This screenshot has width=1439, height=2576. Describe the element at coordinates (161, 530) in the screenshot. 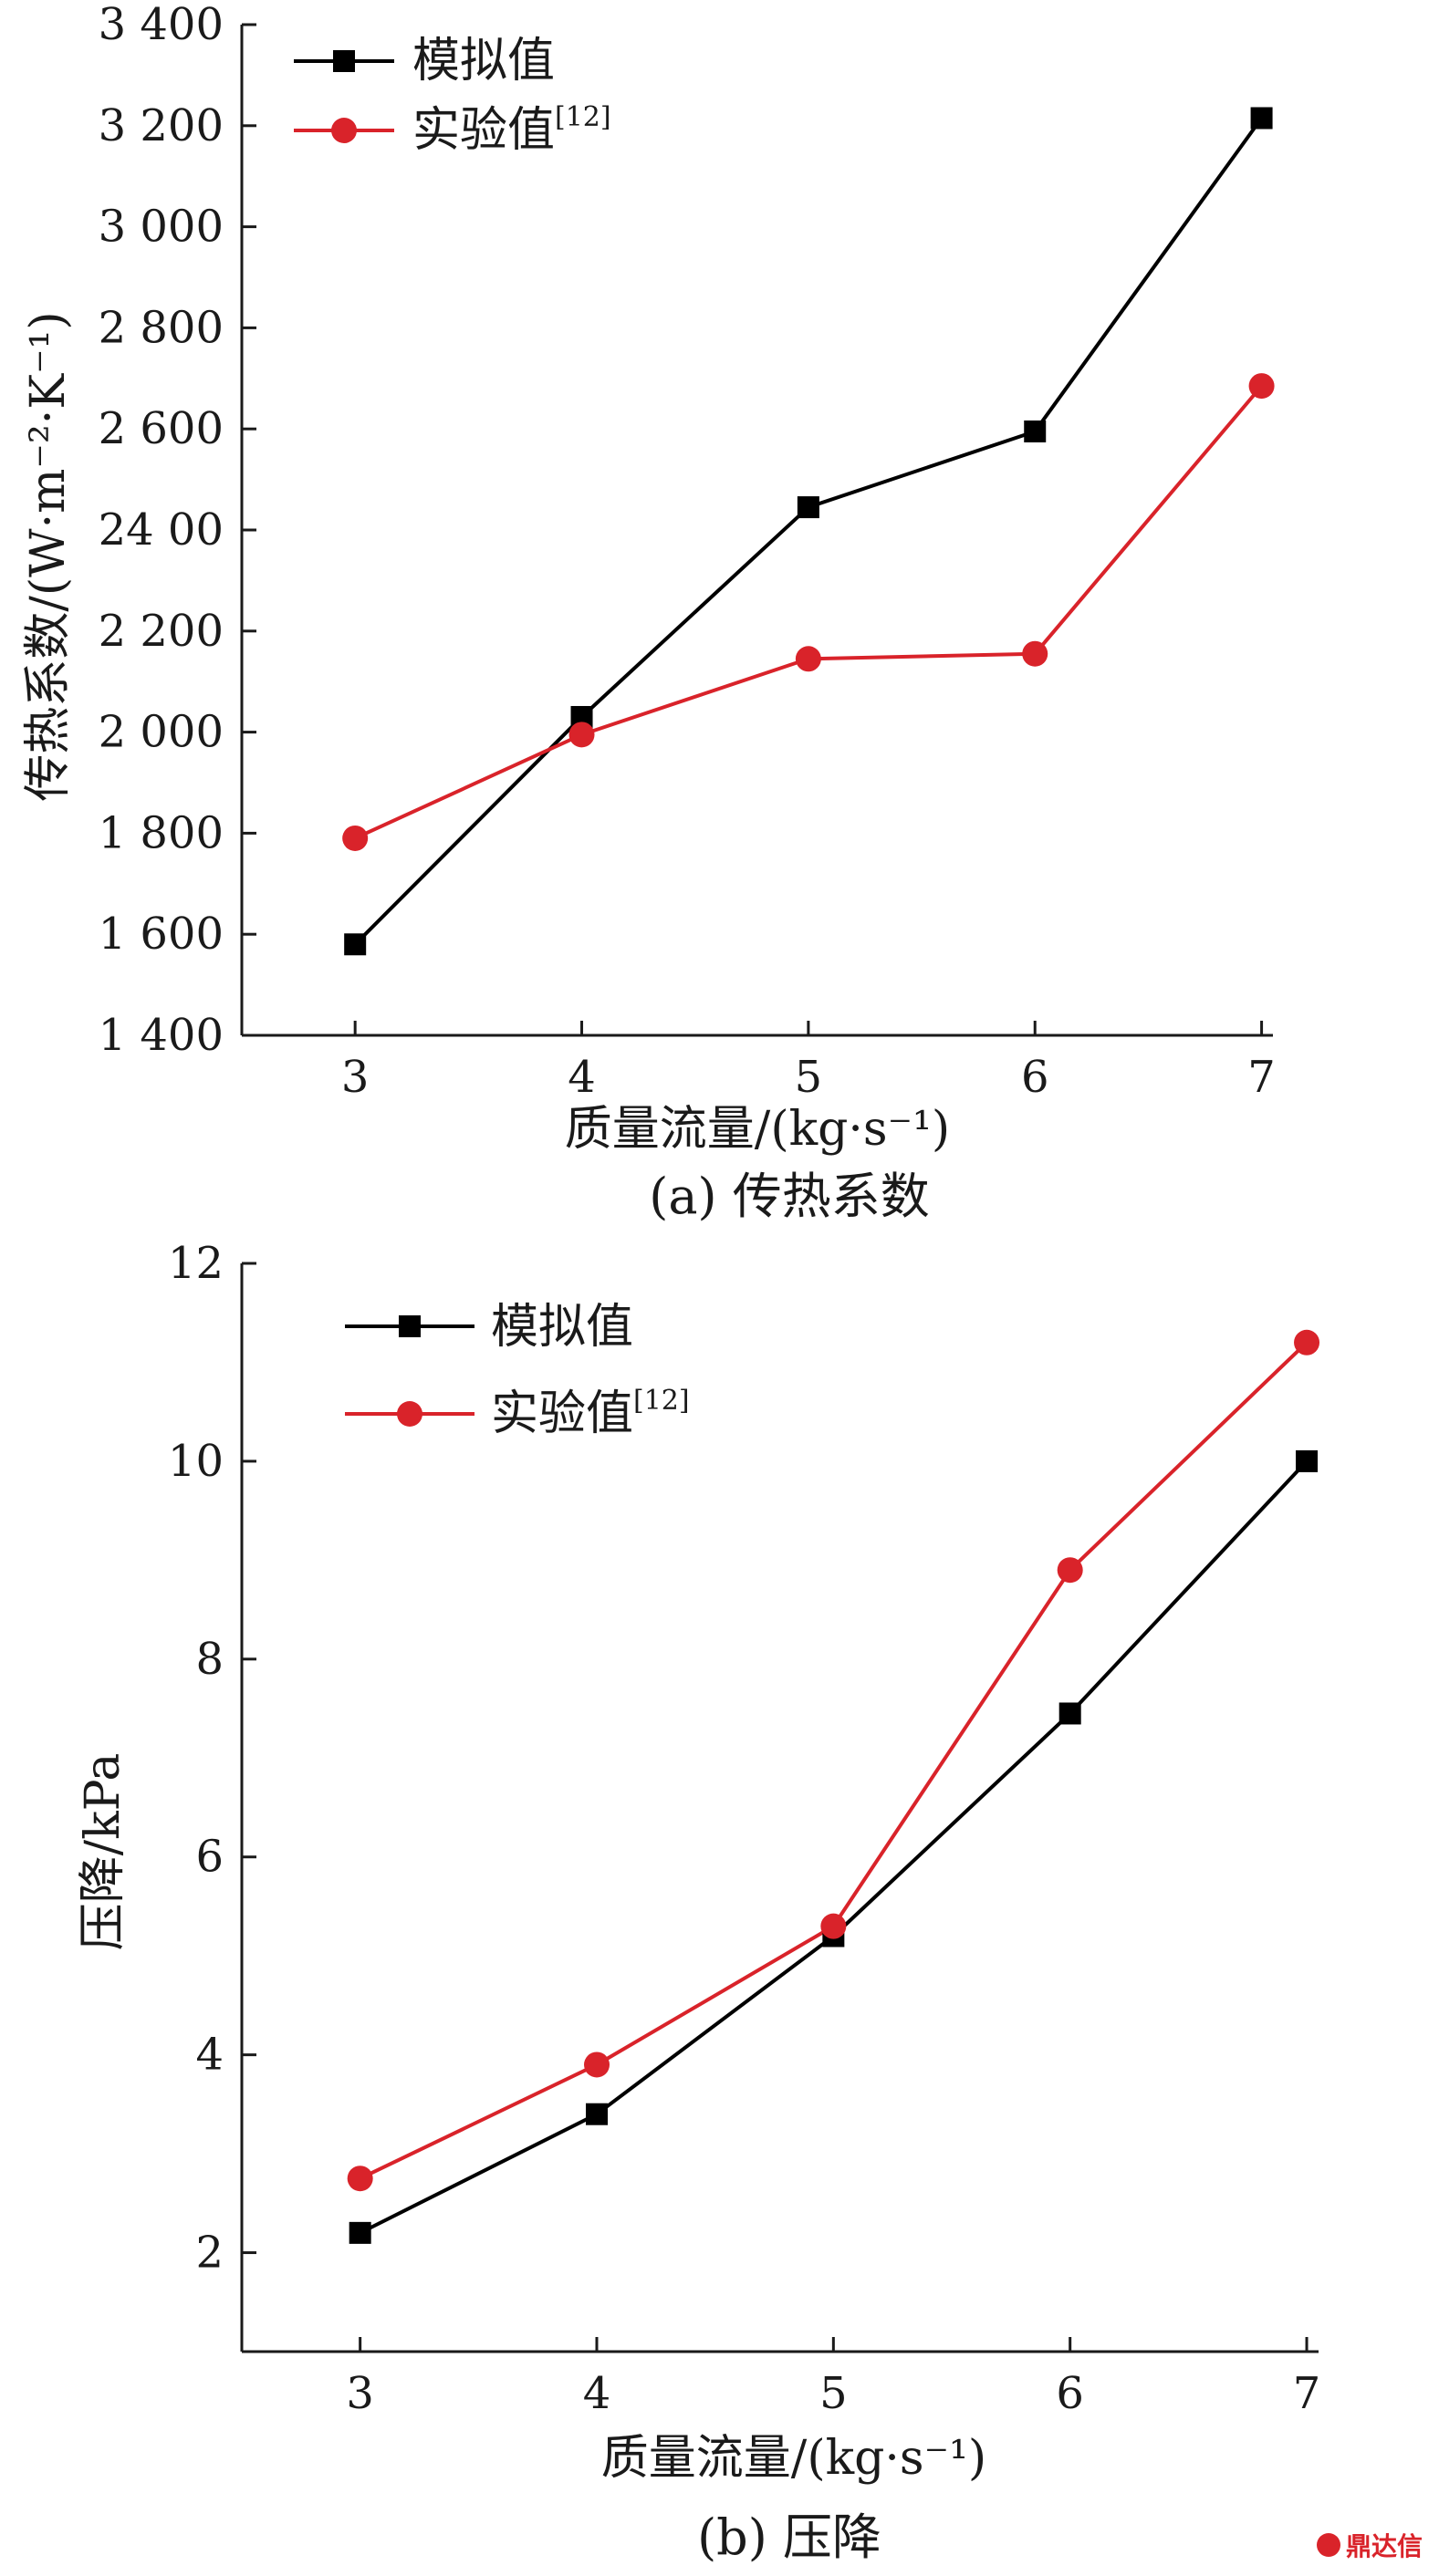

I see `y-tick-label-a-5: 24 00` at that location.